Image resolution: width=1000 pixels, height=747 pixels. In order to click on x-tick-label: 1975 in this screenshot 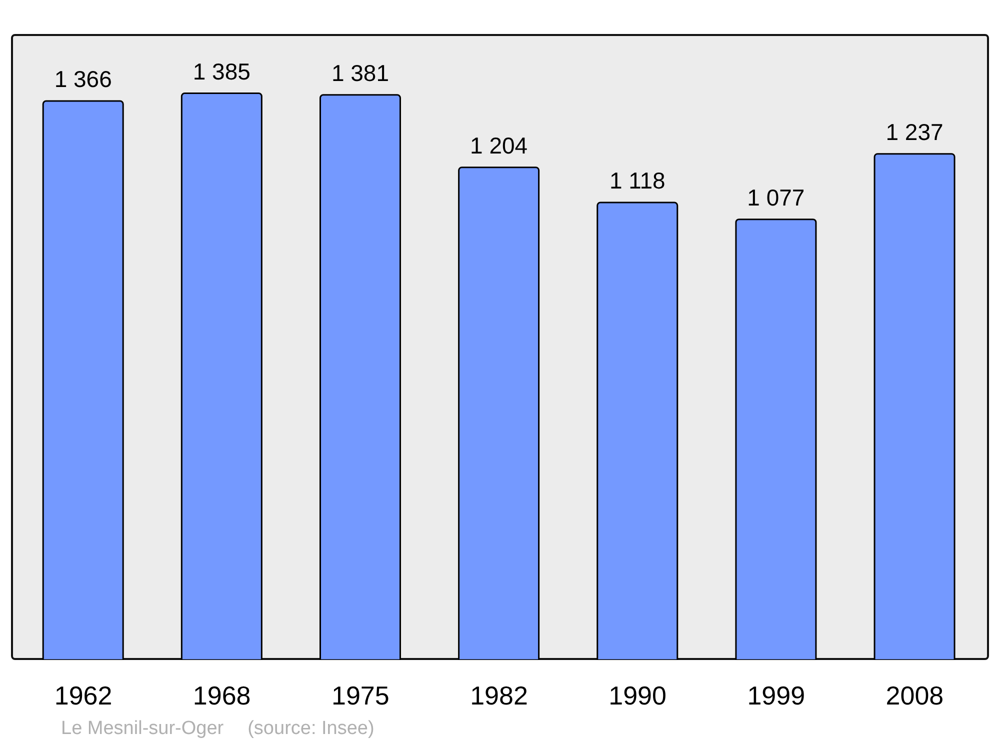, I will do `click(361, 695)`.